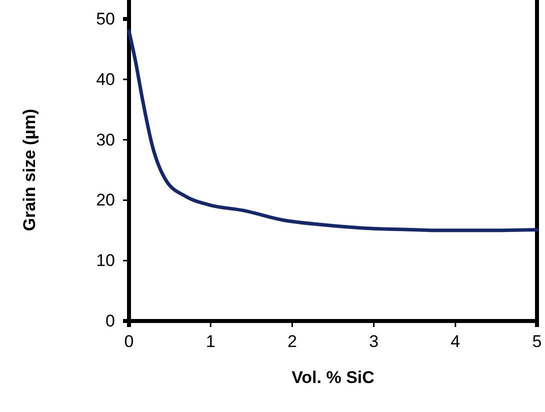  I want to click on y-tick-label: 30, so click(105, 140).